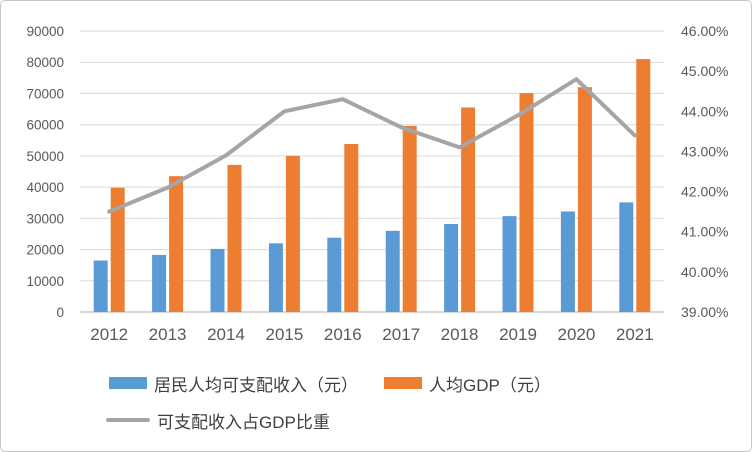  I want to click on x-axis-tick-label: 2012, so click(109, 334).